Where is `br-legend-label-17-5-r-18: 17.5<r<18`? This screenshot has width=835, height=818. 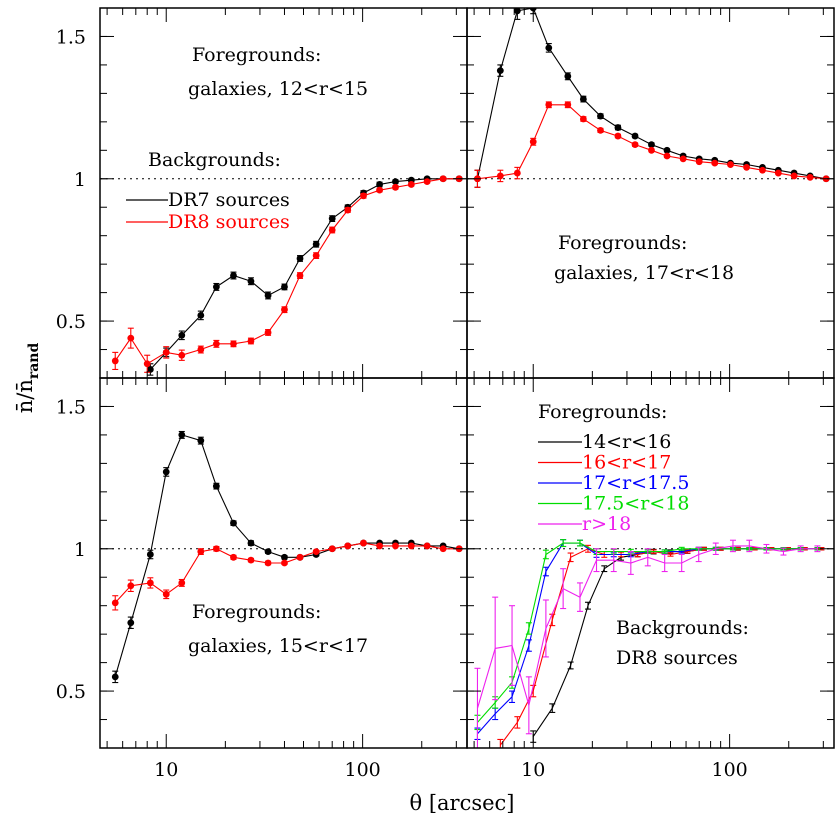 br-legend-label-17-5-r-18: 17.5<r<18 is located at coordinates (635, 504).